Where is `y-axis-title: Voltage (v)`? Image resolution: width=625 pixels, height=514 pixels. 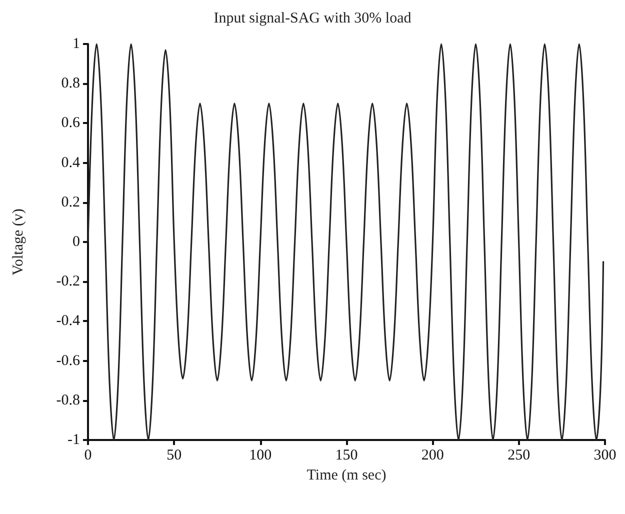 y-axis-title: Voltage (v) is located at coordinates (18, 242).